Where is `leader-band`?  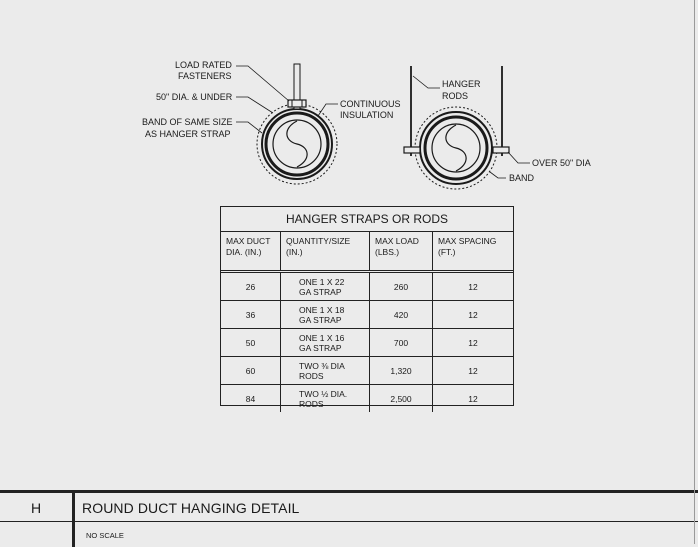
leader-band is located at coordinates (497, 175).